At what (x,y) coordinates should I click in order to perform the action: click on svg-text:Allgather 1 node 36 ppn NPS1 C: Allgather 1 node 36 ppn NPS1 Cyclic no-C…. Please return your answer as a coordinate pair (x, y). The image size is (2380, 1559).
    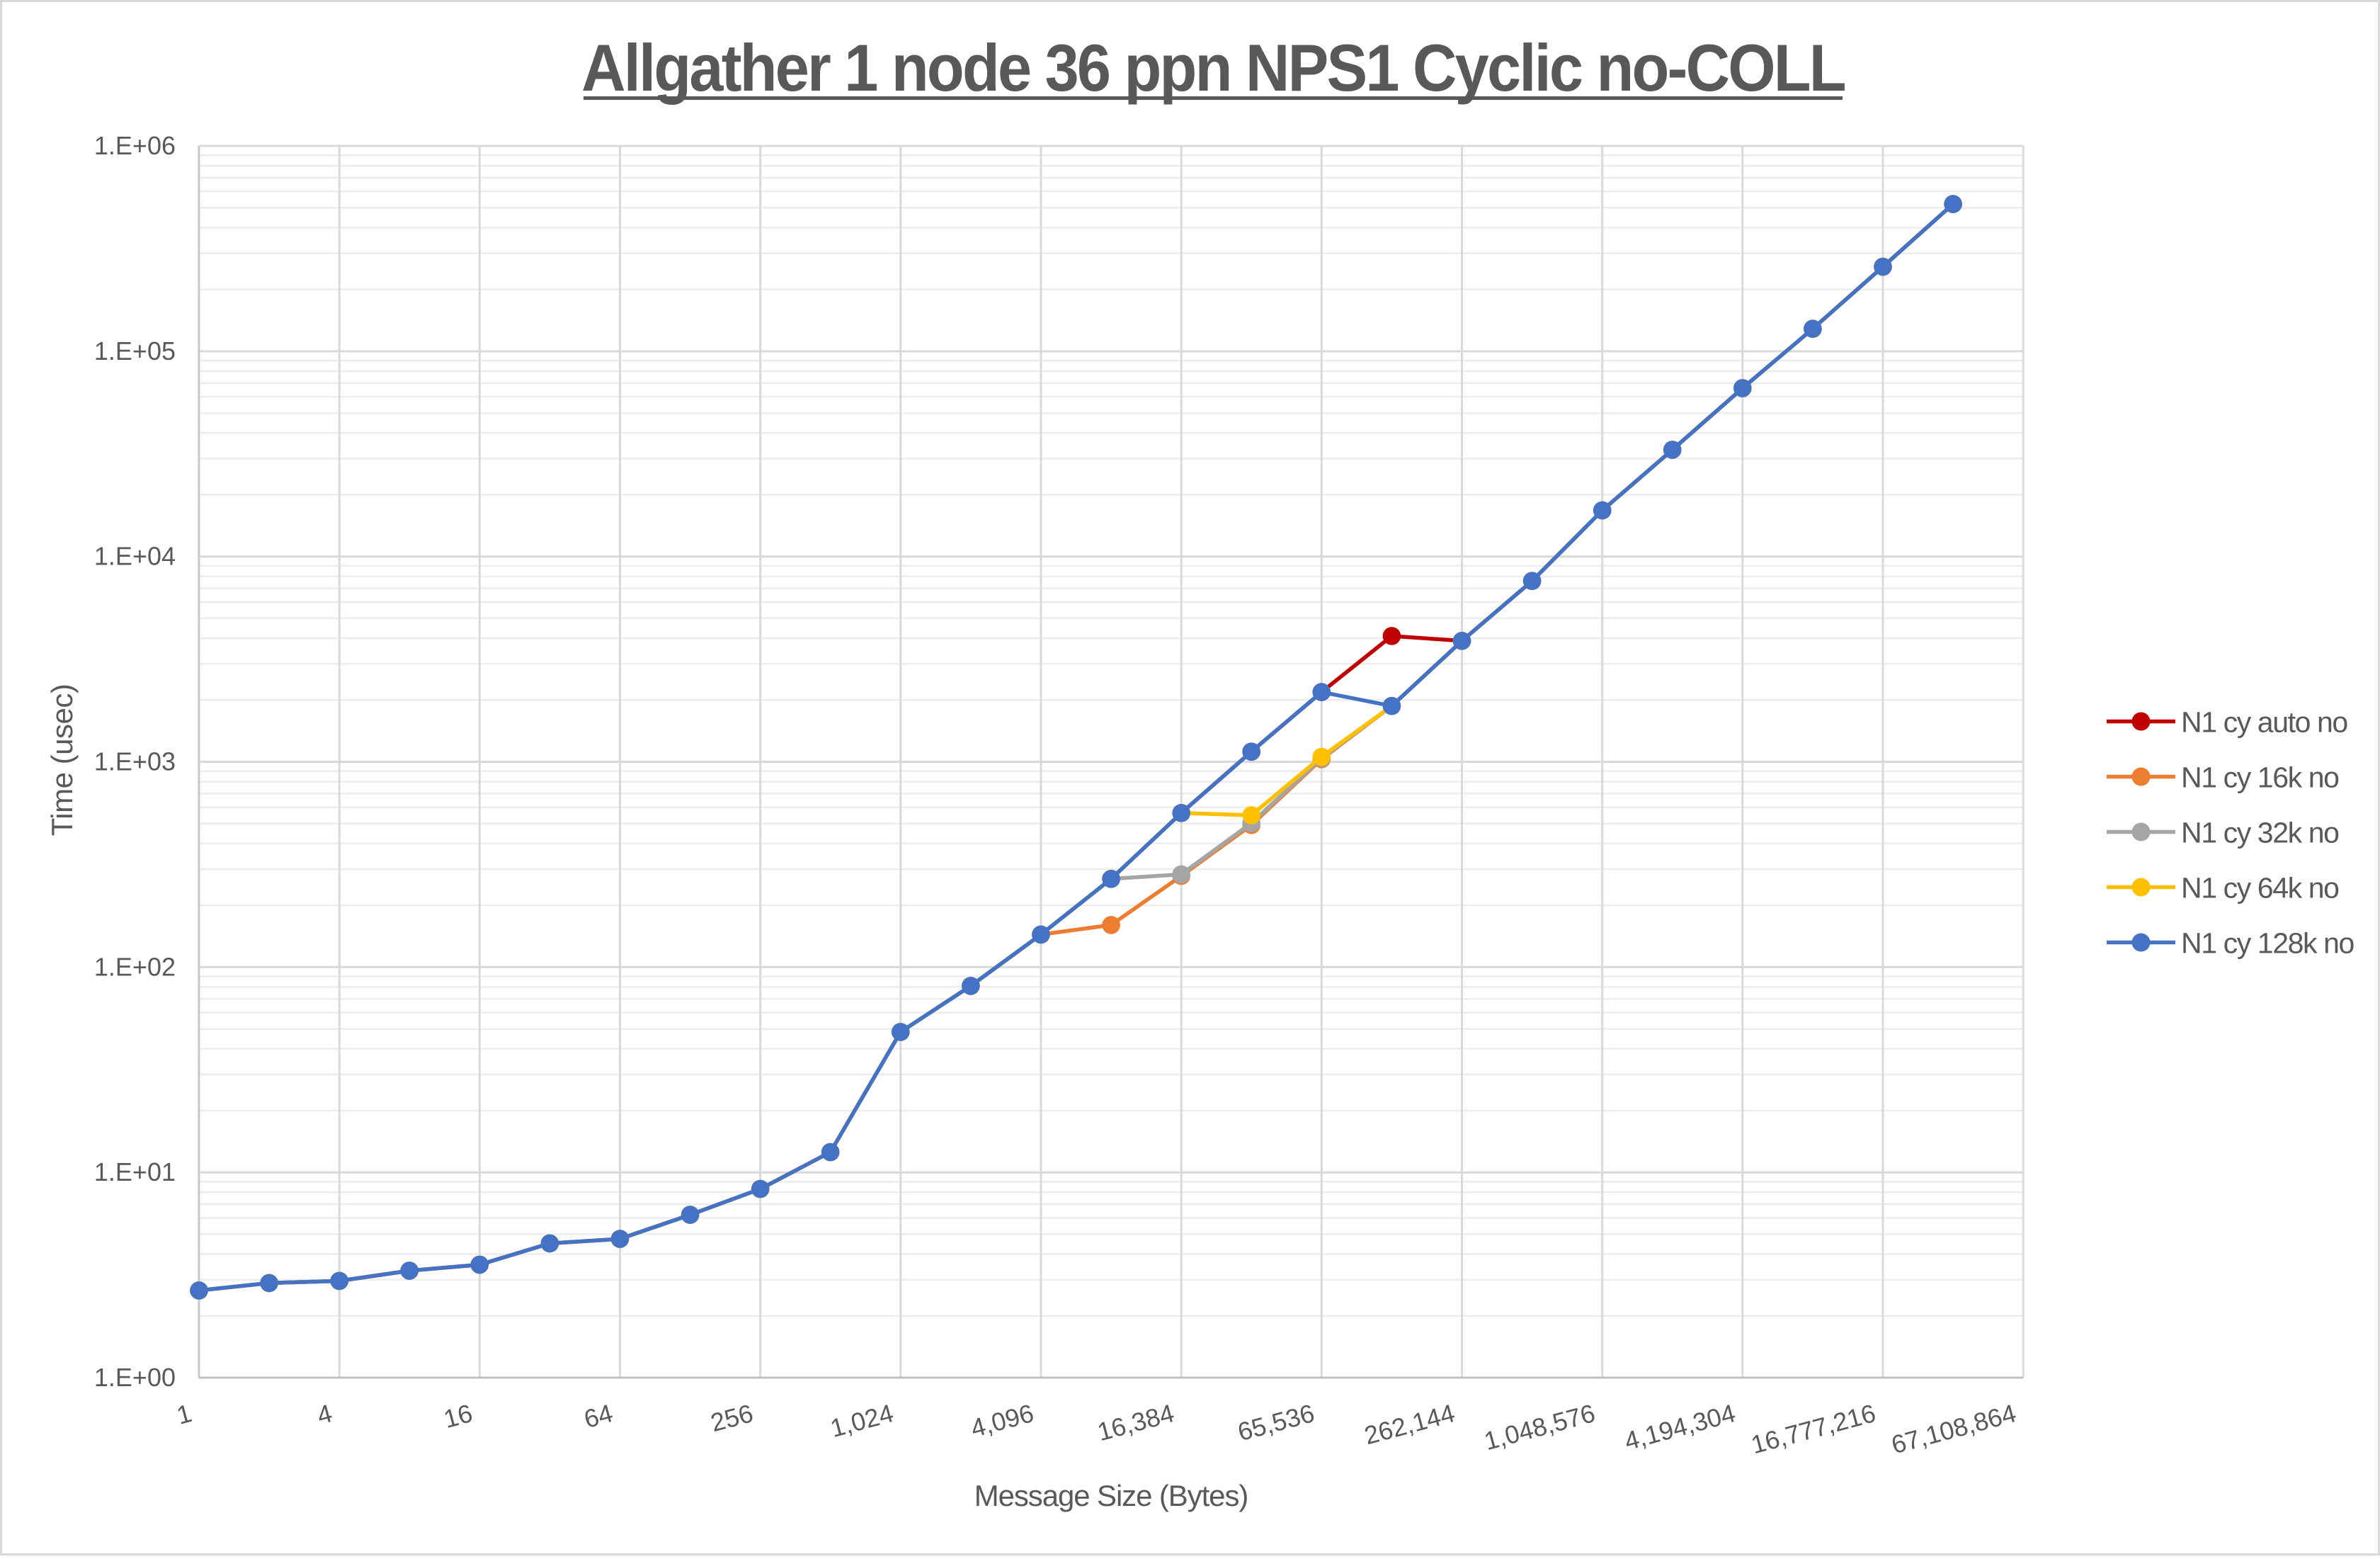
    Looking at the image, I should click on (1213, 68).